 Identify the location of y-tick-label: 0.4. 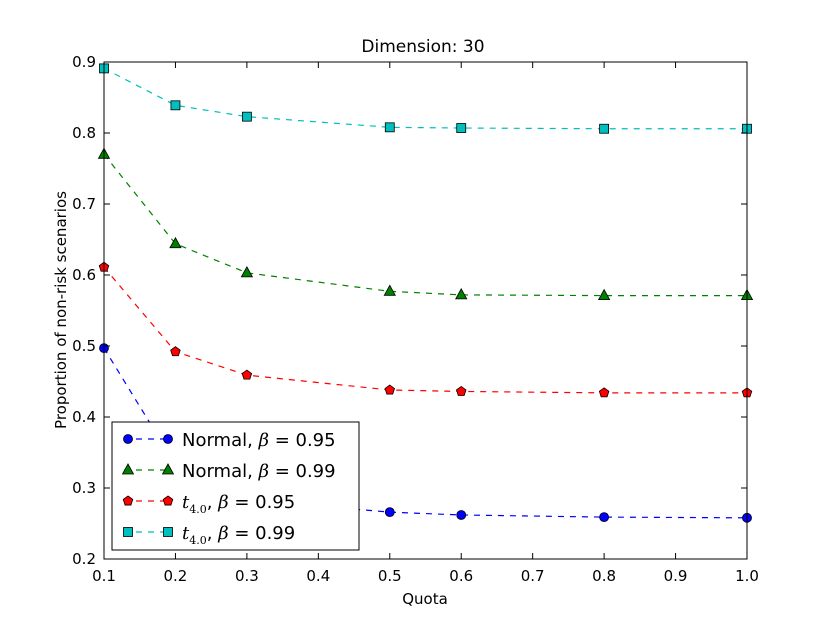
(84, 417).